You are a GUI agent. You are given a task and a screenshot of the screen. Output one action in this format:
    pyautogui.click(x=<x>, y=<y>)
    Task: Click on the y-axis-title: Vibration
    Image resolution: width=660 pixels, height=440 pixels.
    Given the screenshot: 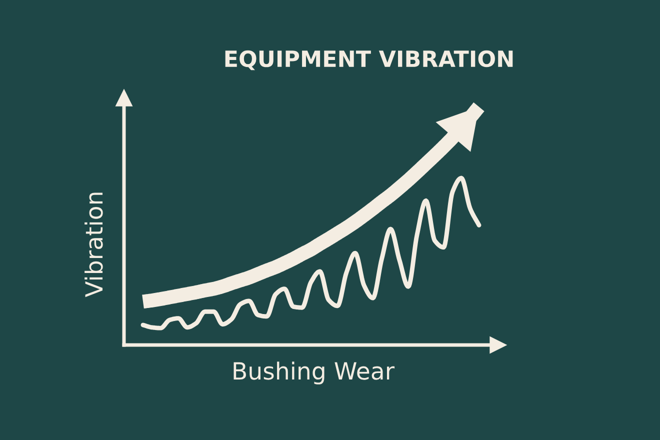 What is the action you would take?
    pyautogui.click(x=93, y=245)
    